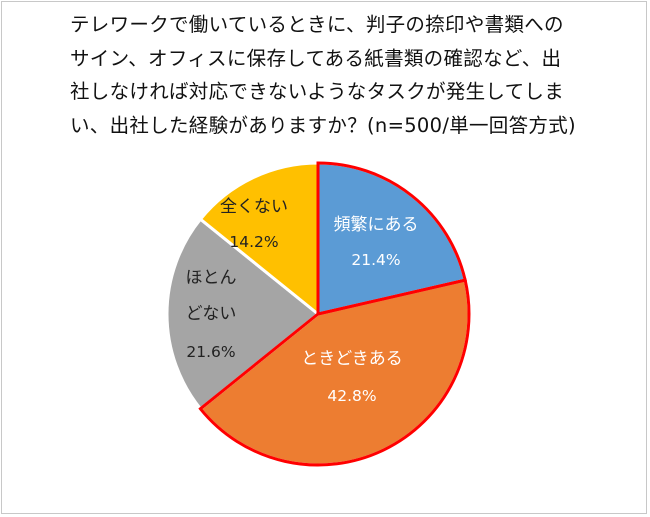 The image size is (650, 517). I want to click on title-line-2: サイン、オフィスに保存してある紙書類の確認など、出, so click(316, 58).